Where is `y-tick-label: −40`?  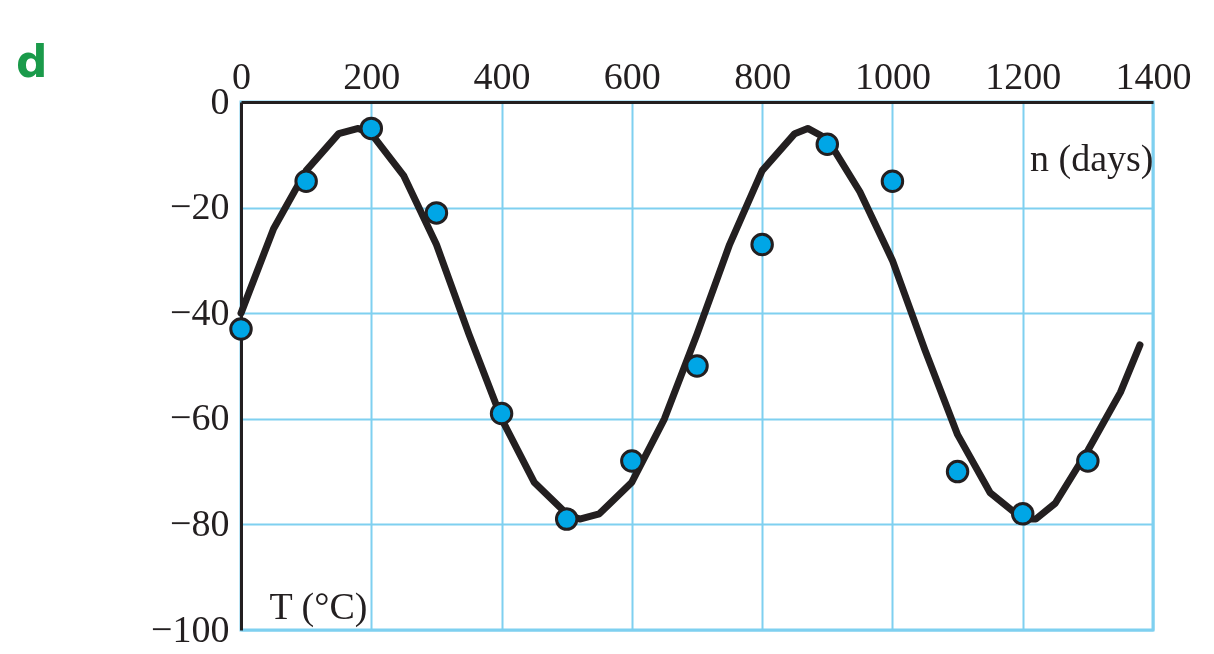 y-tick-label: −40 is located at coordinates (200, 311).